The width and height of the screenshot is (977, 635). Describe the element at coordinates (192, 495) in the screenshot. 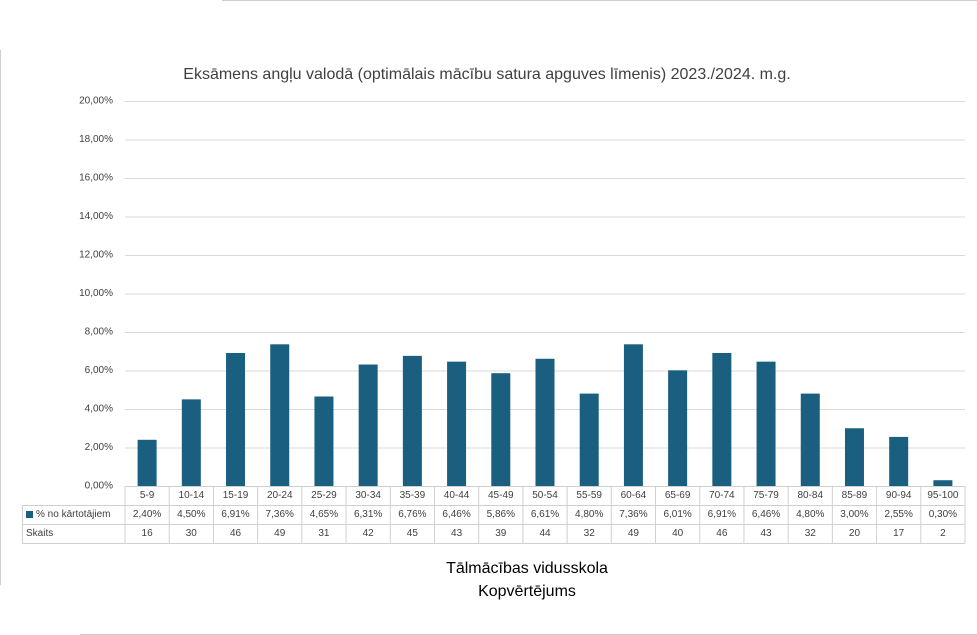

I see `x-tick-label: 10-14` at that location.